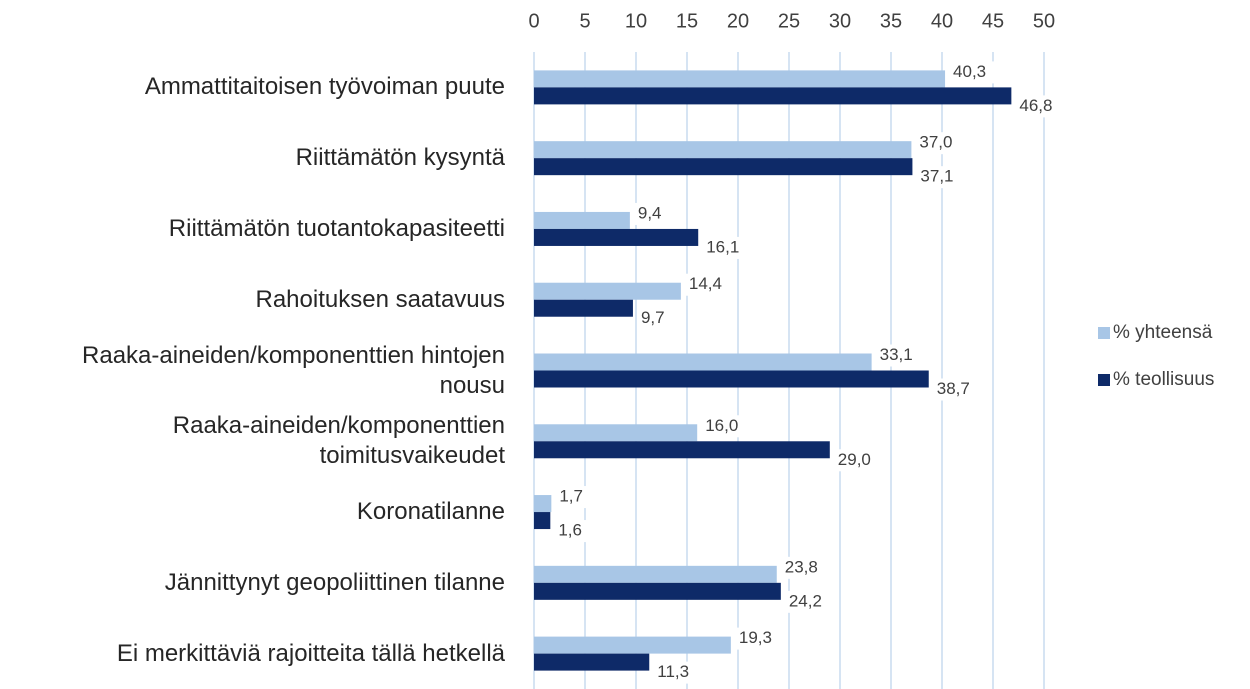 The height and width of the screenshot is (689, 1250). Describe the element at coordinates (653, 317) in the screenshot. I see `value-label: 9,7` at that location.